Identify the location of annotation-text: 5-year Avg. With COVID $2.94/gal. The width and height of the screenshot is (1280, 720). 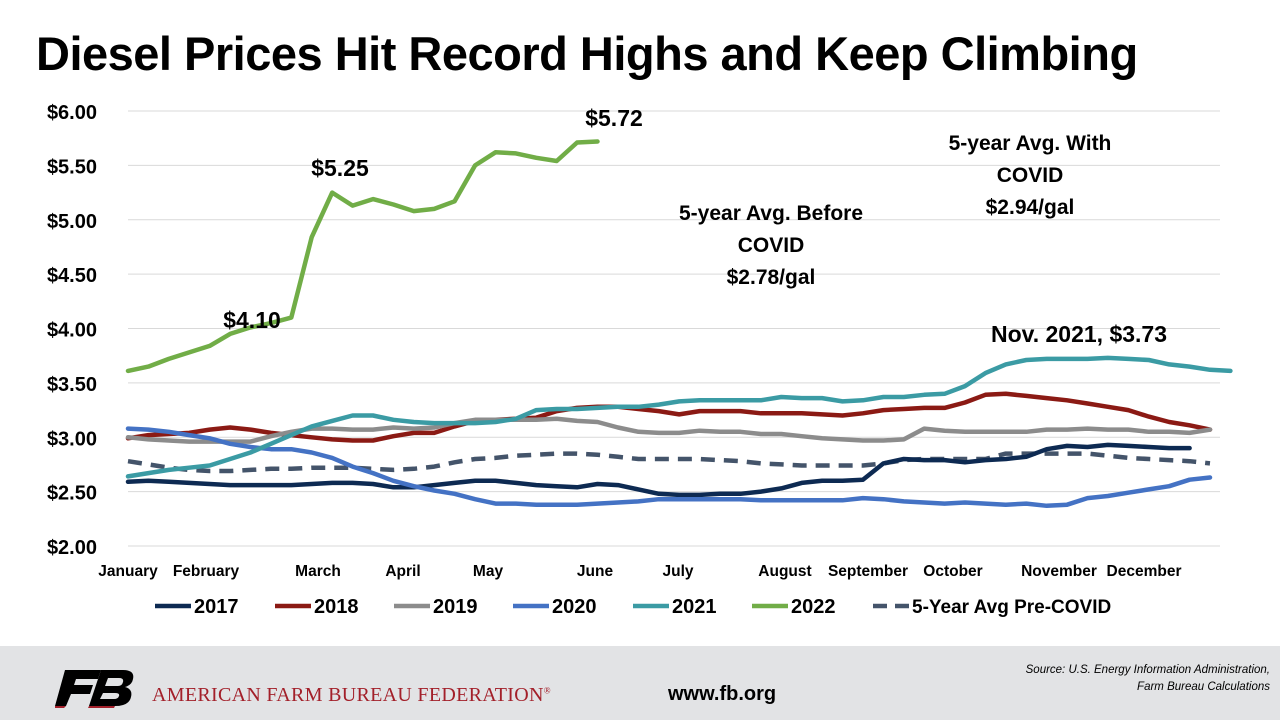
(1030, 175).